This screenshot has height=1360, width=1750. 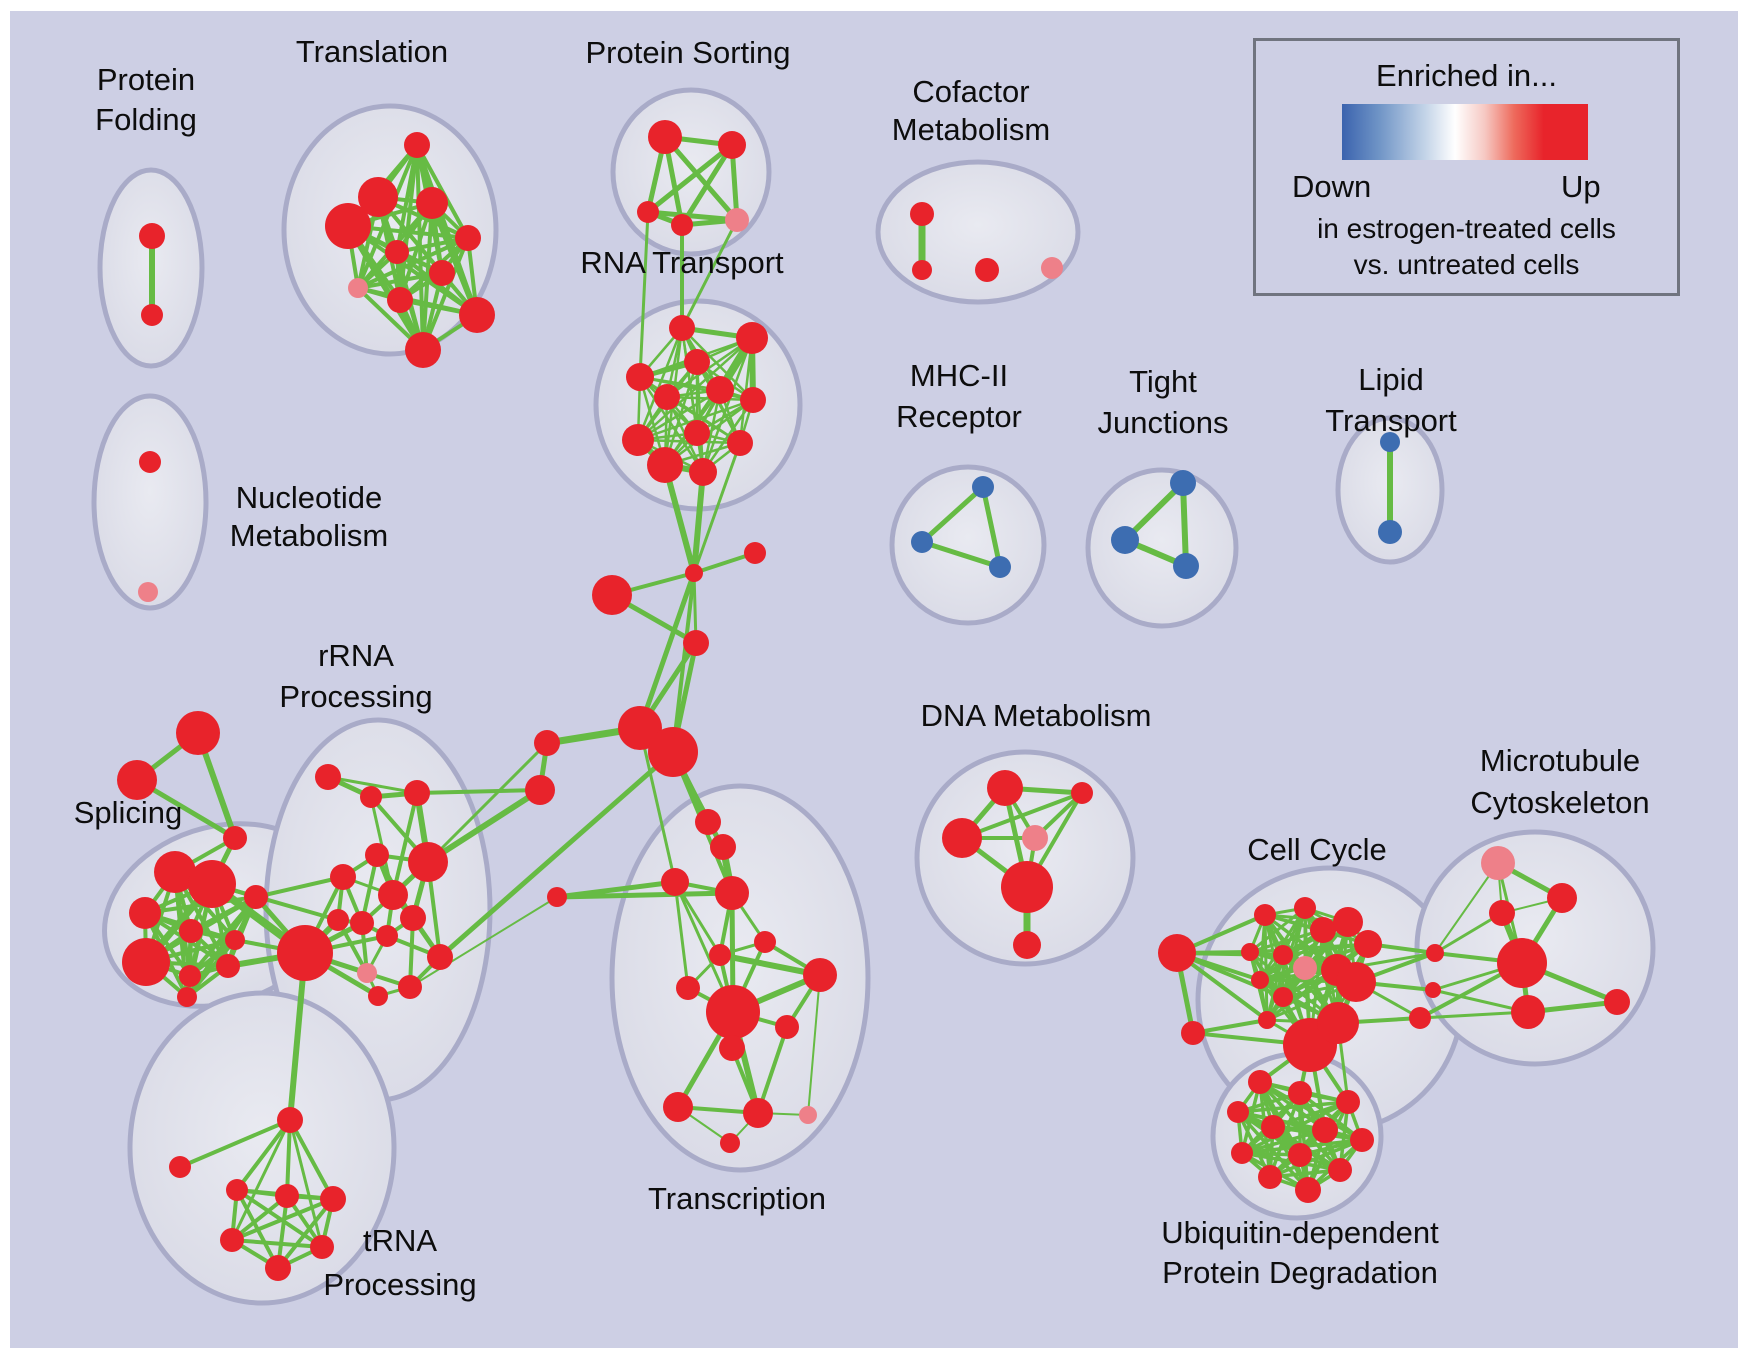 What do you see at coordinates (146, 79) in the screenshot?
I see `protein_folding-label: Protein` at bounding box center [146, 79].